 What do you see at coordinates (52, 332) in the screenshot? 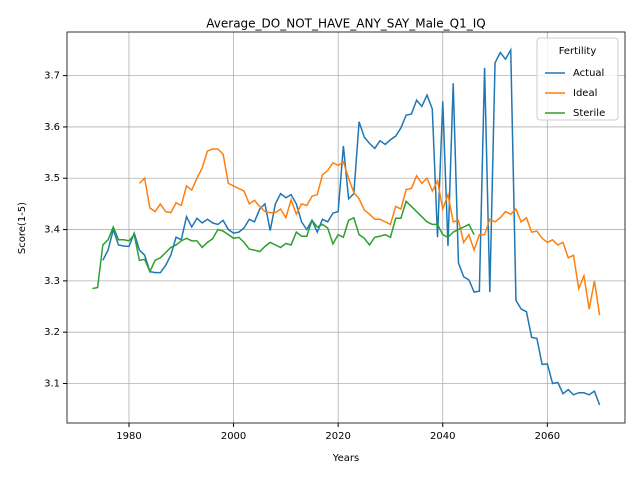
I see `y-tick-label: 3.2` at bounding box center [52, 332].